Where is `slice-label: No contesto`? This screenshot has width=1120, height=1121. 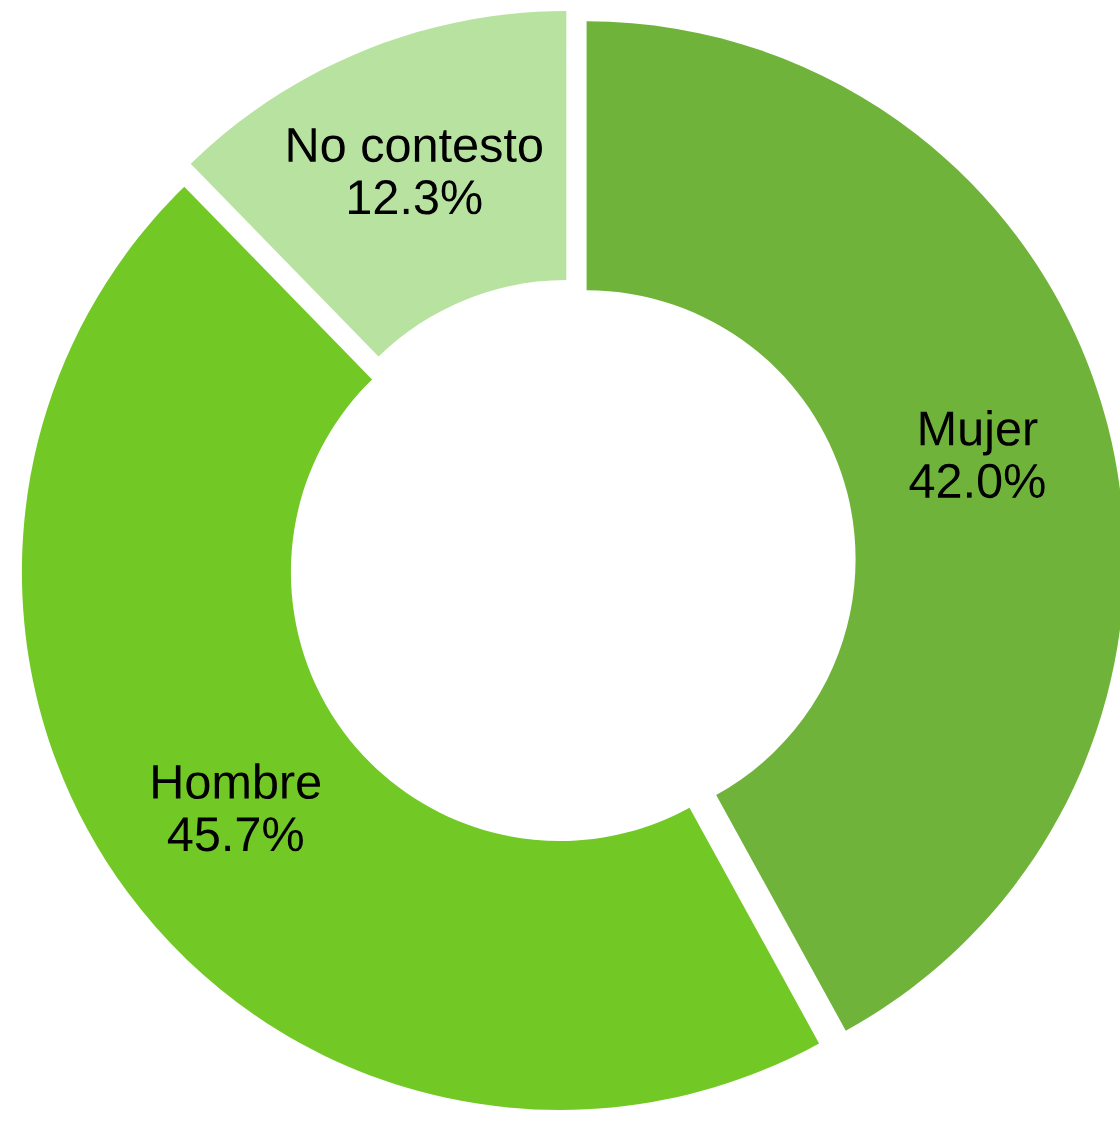 slice-label: No contesto is located at coordinates (415, 145).